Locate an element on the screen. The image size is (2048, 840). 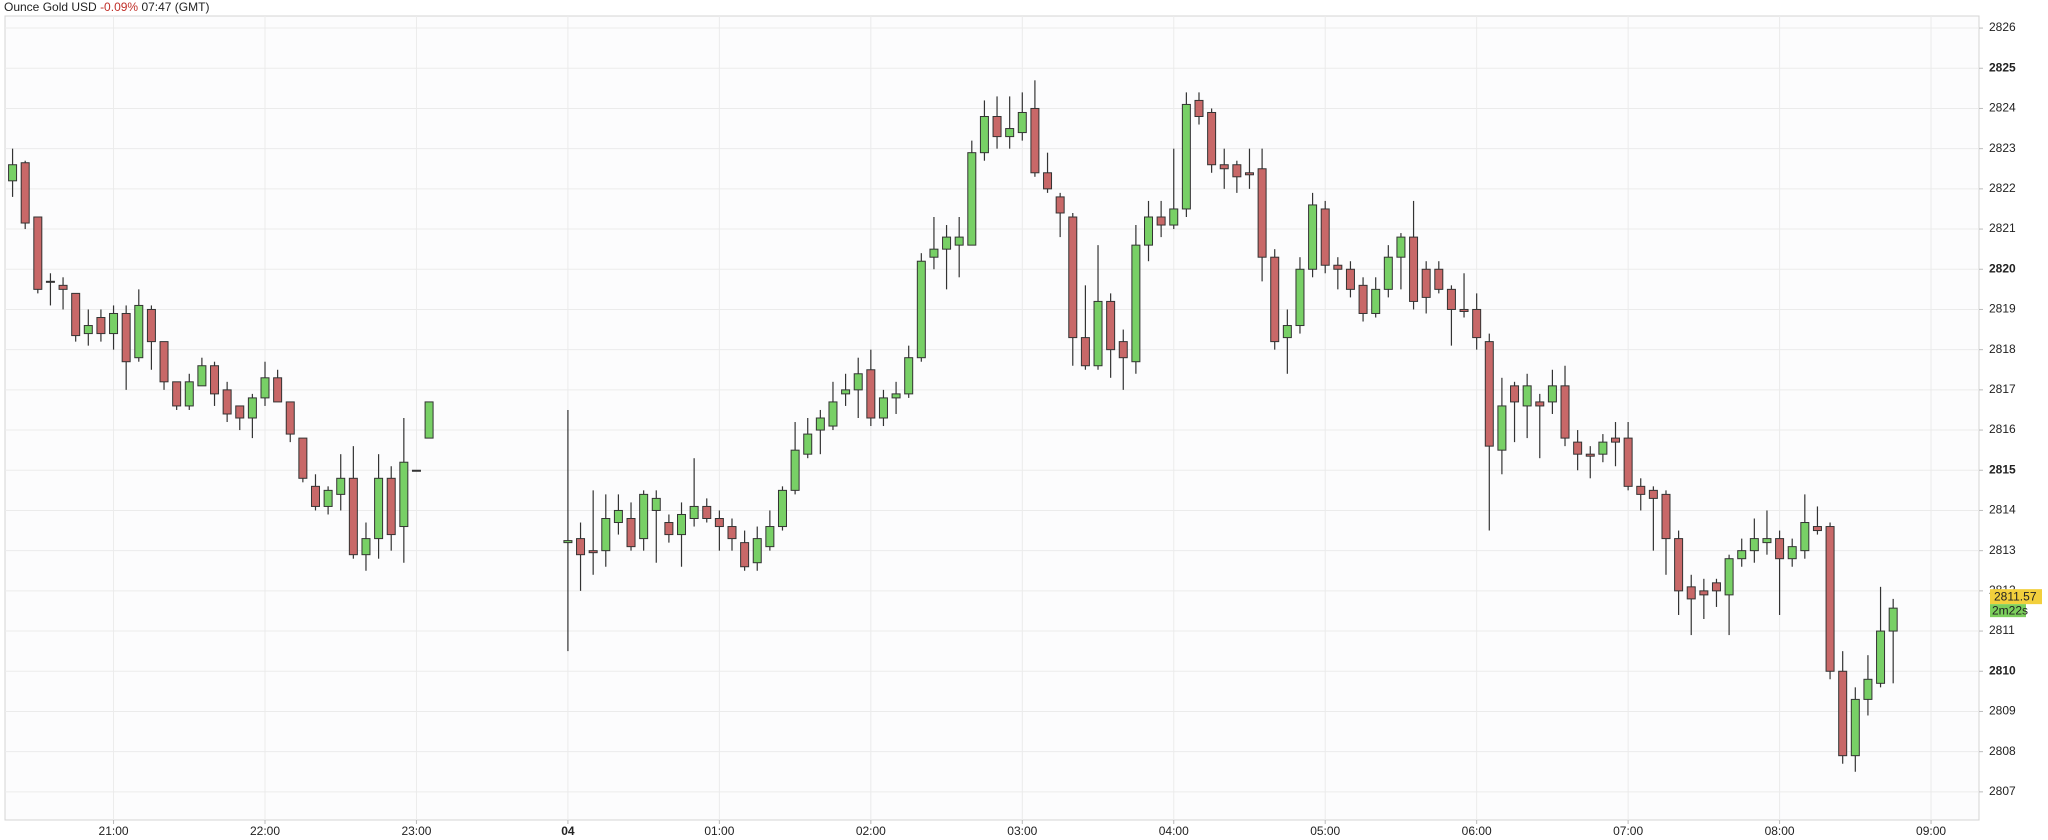
y-tick-label: 2811 is located at coordinates (2002, 630).